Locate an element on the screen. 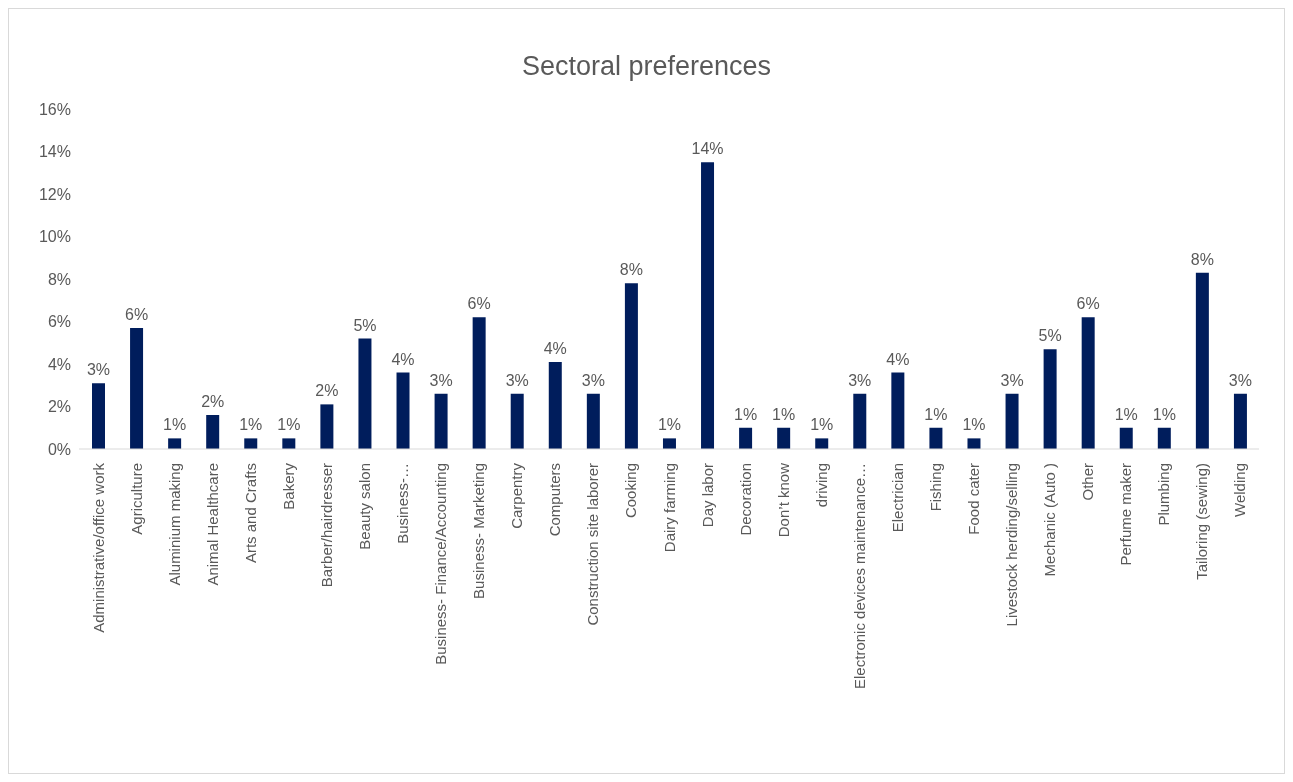 This screenshot has width=1293, height=782. data-label: 14% is located at coordinates (707, 149).